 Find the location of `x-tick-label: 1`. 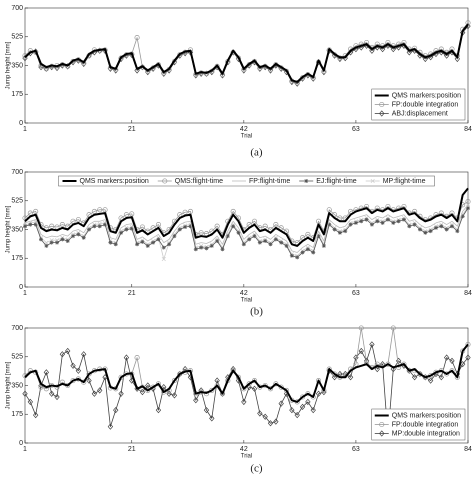

x-tick-label: 1 is located at coordinates (25, 449).